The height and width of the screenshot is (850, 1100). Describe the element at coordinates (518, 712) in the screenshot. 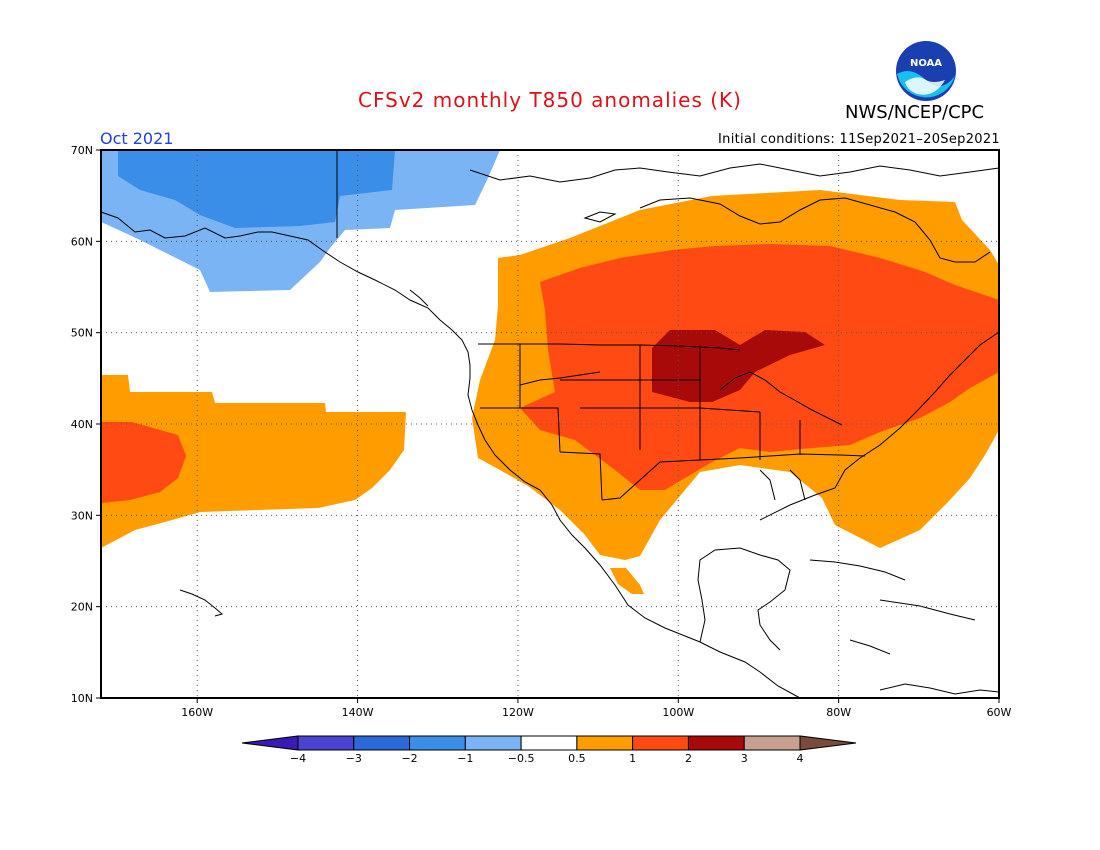

I see `lon-label-2: 120W` at that location.